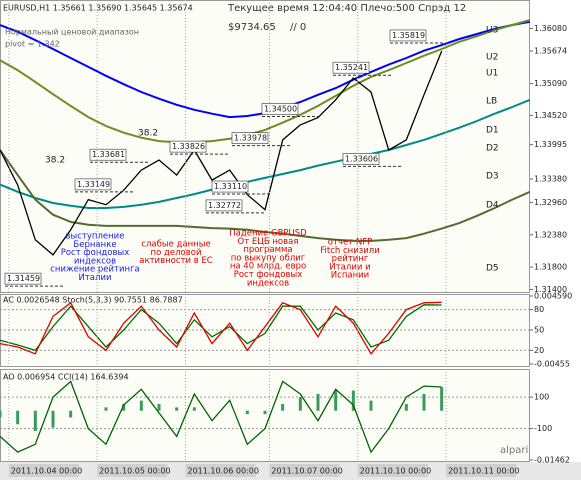 This screenshot has height=480, width=581. I want to click on level-label: 1.33110, so click(230, 186).